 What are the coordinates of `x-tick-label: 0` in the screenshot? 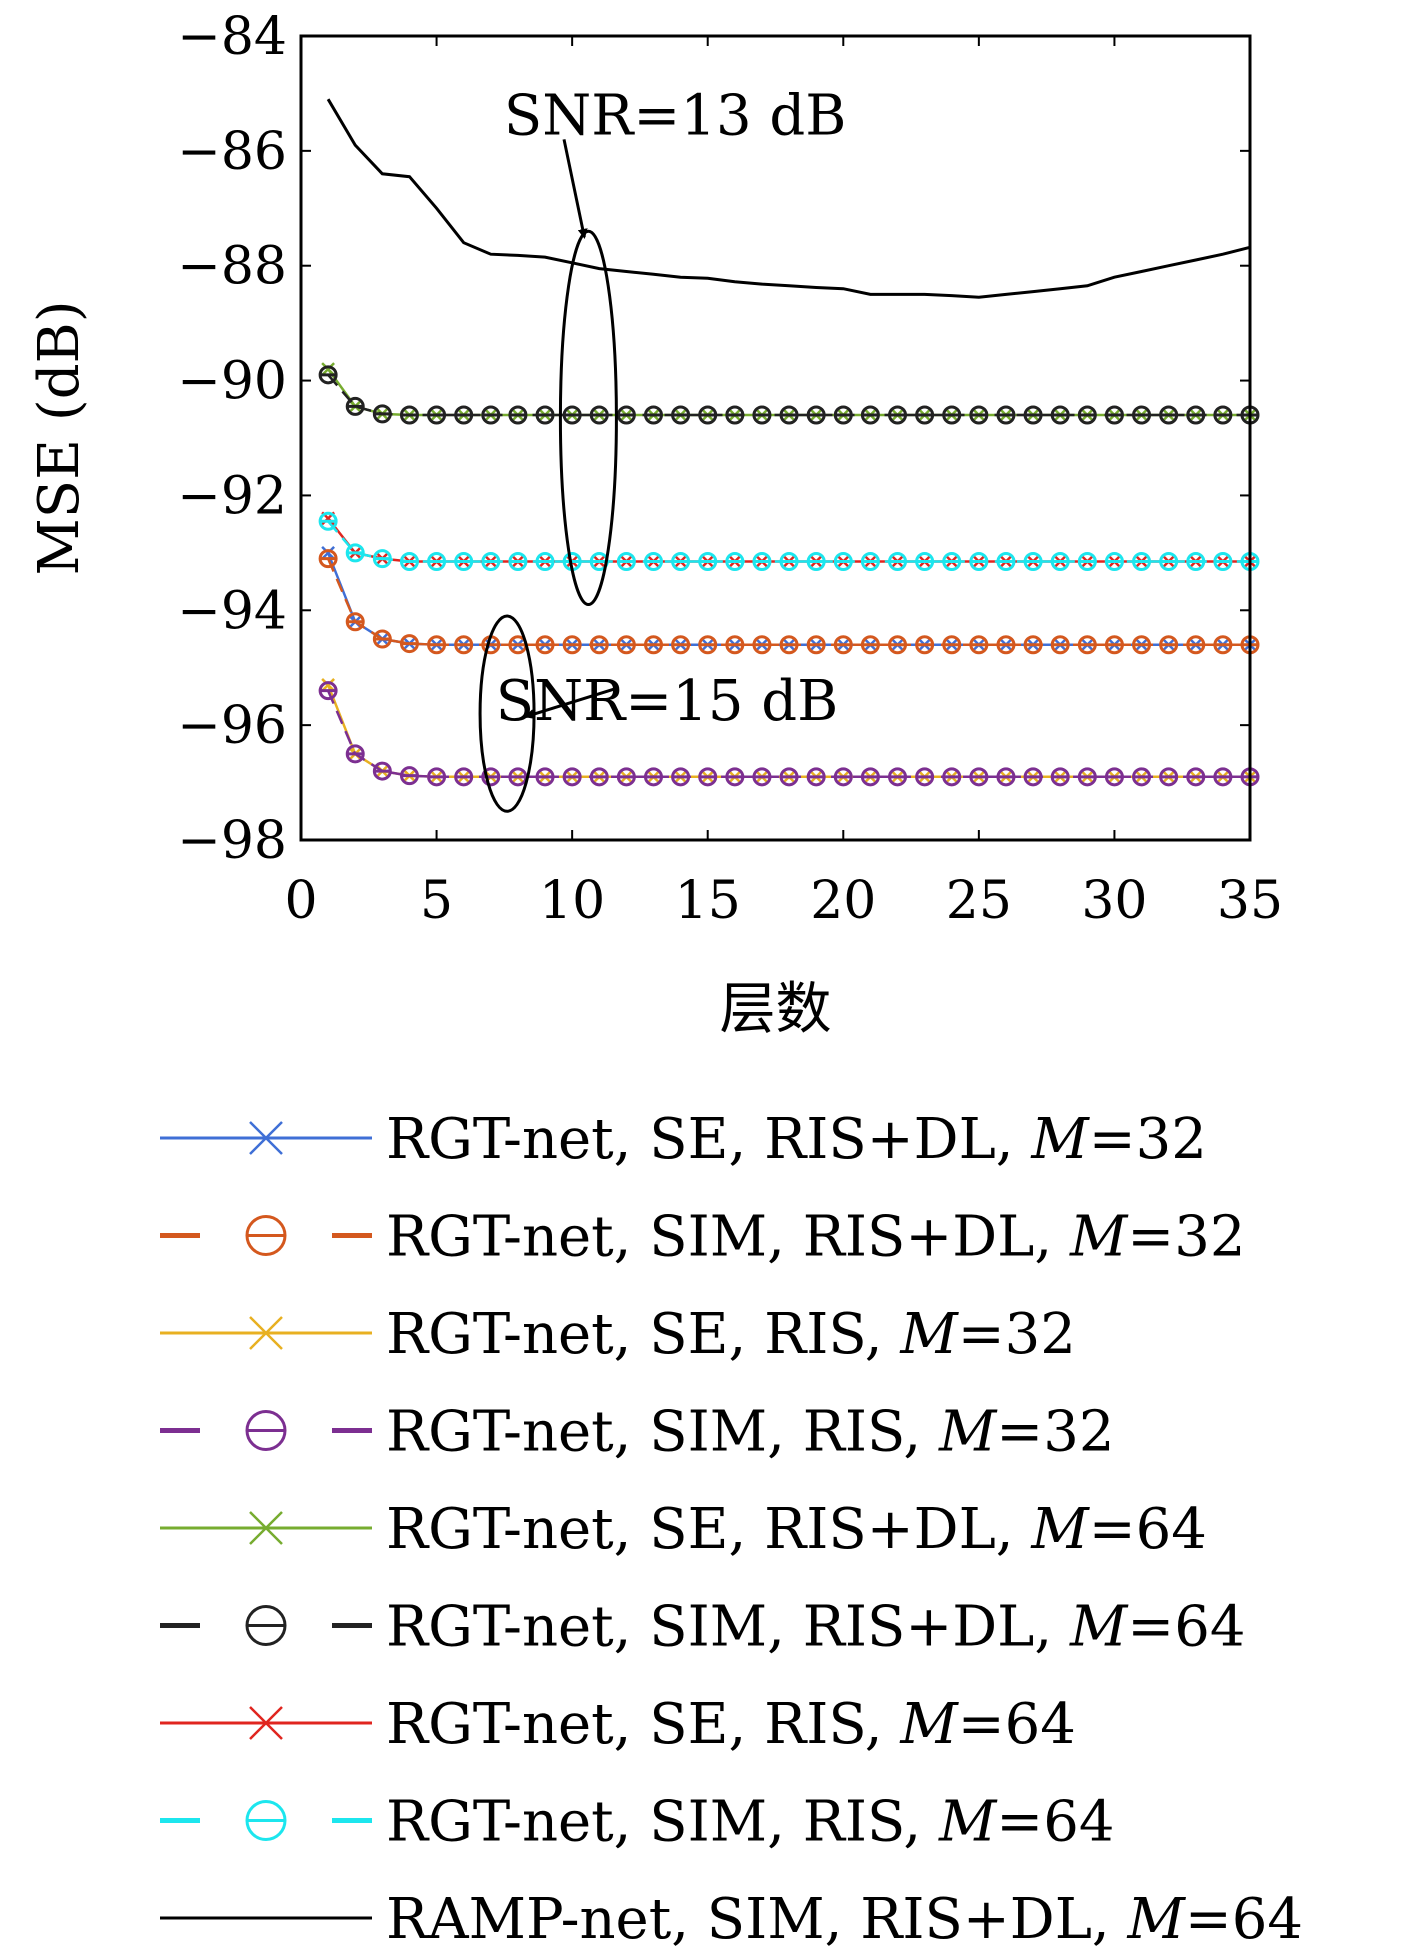 It's located at (300, 901).